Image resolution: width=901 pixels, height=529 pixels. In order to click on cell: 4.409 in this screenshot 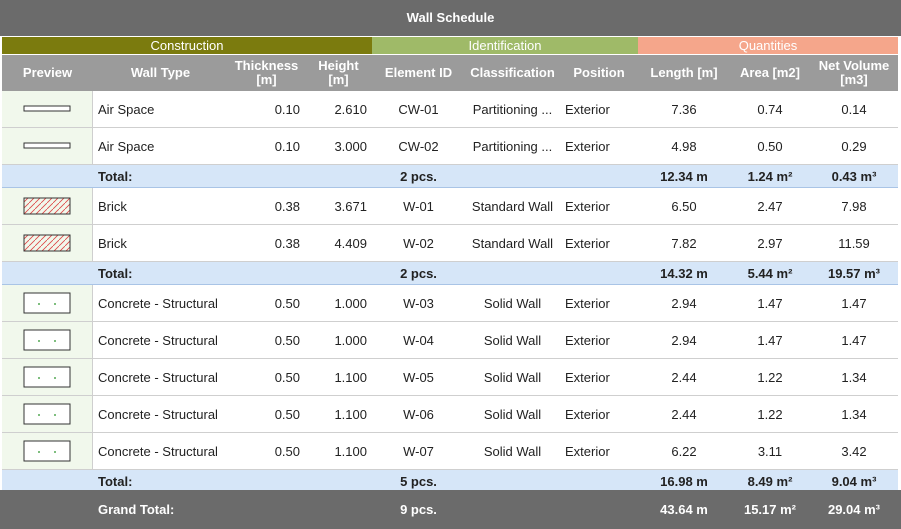, I will do `click(350, 243)`.